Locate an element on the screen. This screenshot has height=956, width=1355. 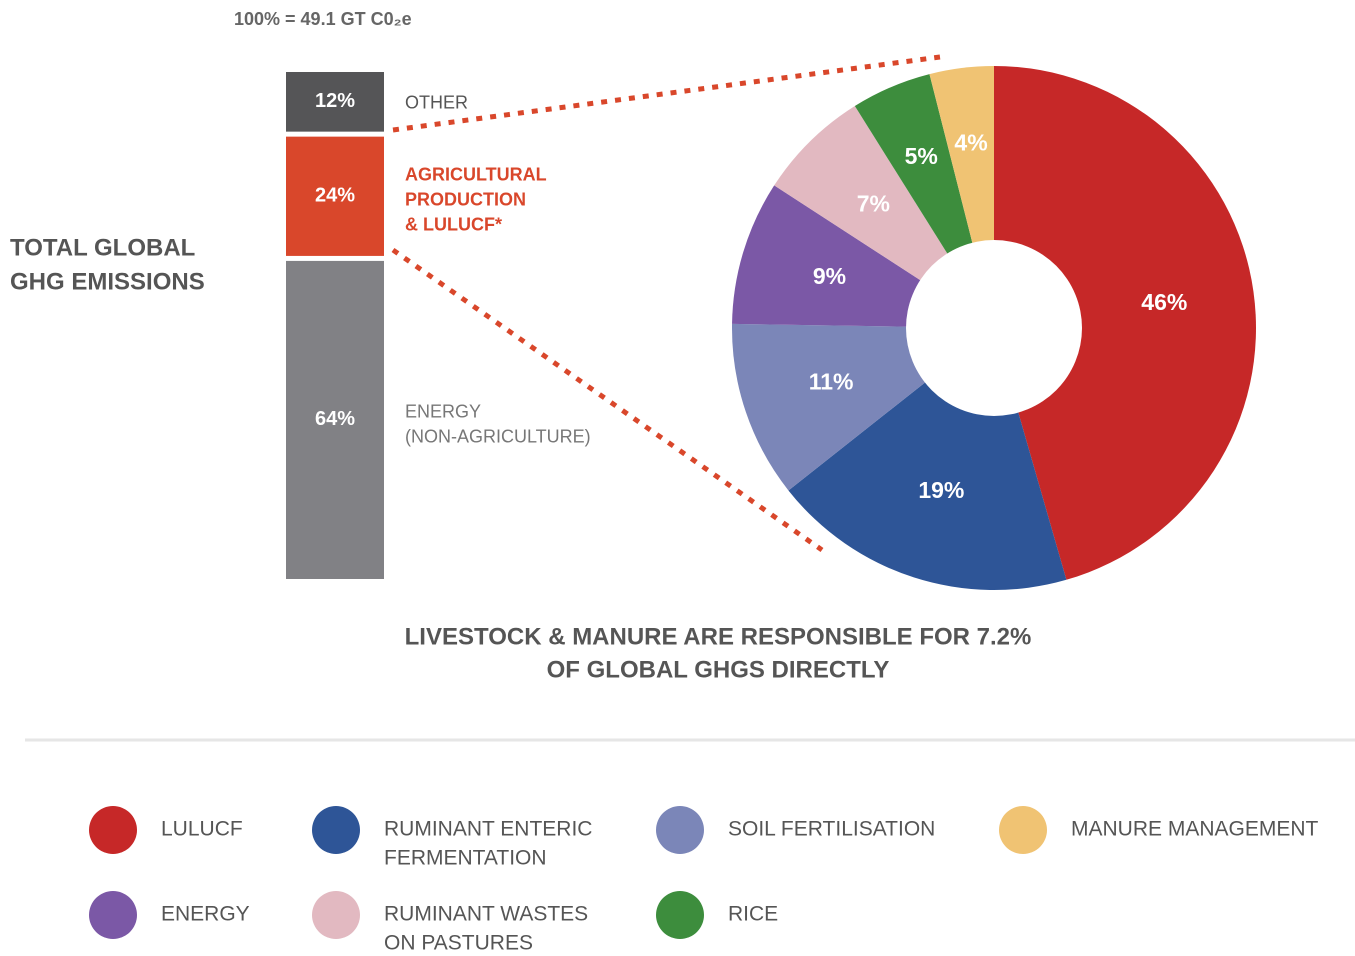
legend-label: FERMENTATION is located at coordinates (465, 858).